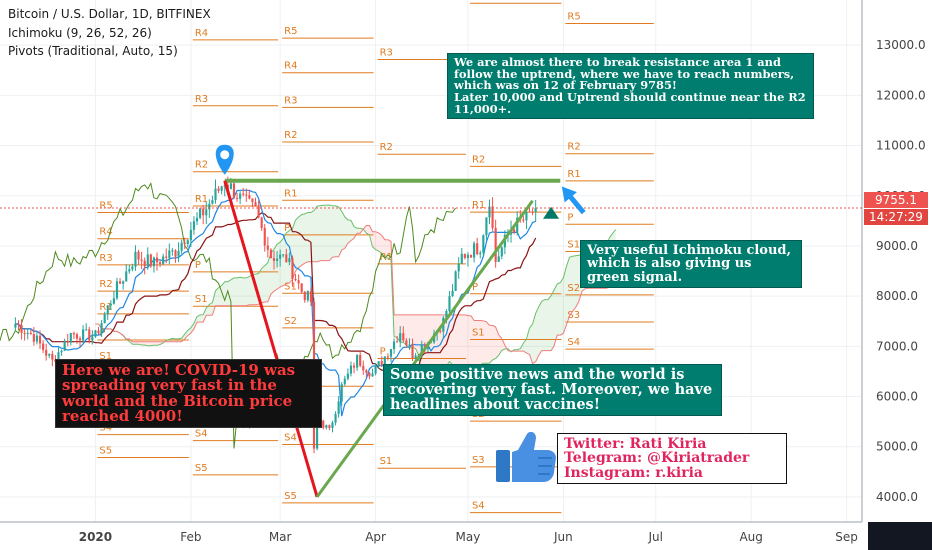 This screenshot has height=550, width=932. I want to click on pivots-legend: Pivots (Traditional, Auto, 15), so click(93, 51).